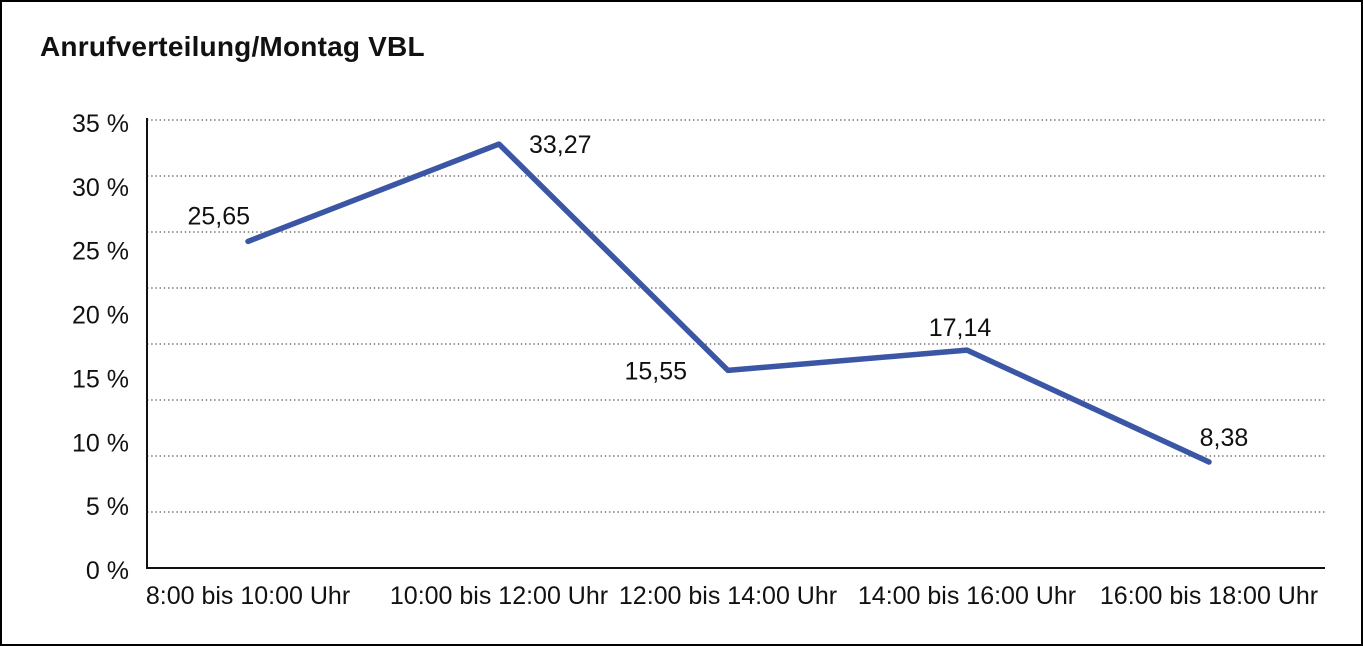  Describe the element at coordinates (218, 216) in the screenshot. I see `data-point-label: 25,65` at that location.